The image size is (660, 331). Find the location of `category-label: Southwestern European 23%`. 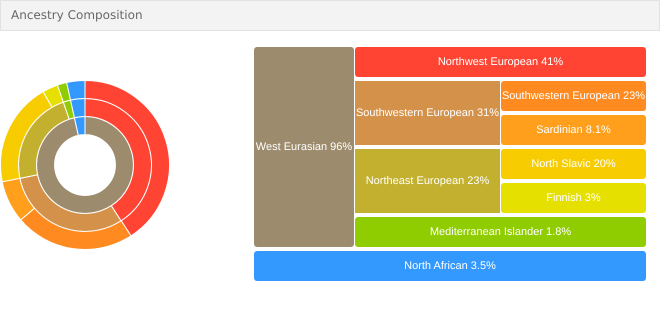

category-label: Southwestern European 23% is located at coordinates (574, 96).